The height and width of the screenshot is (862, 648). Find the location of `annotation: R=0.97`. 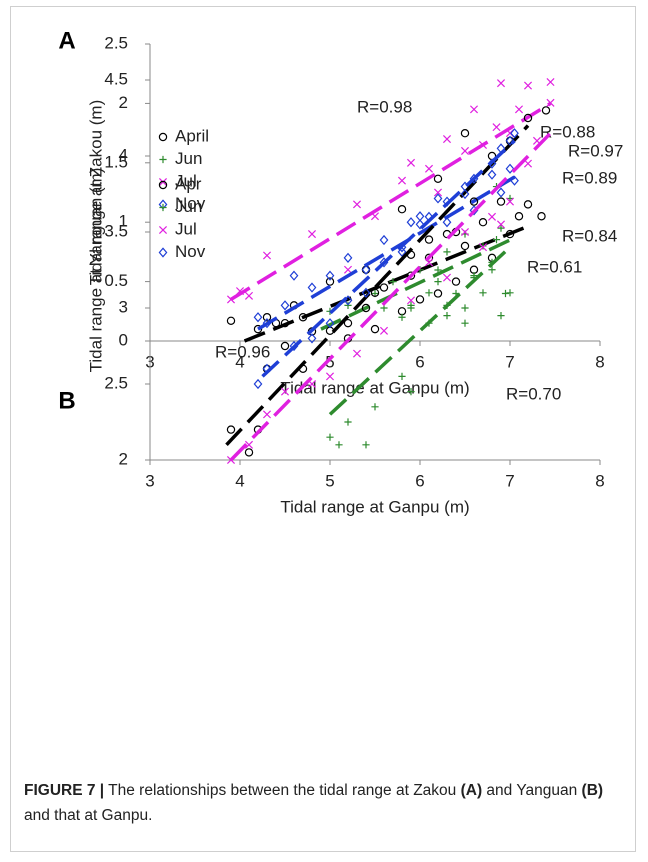

annotation: R=0.97 is located at coordinates (595, 150).